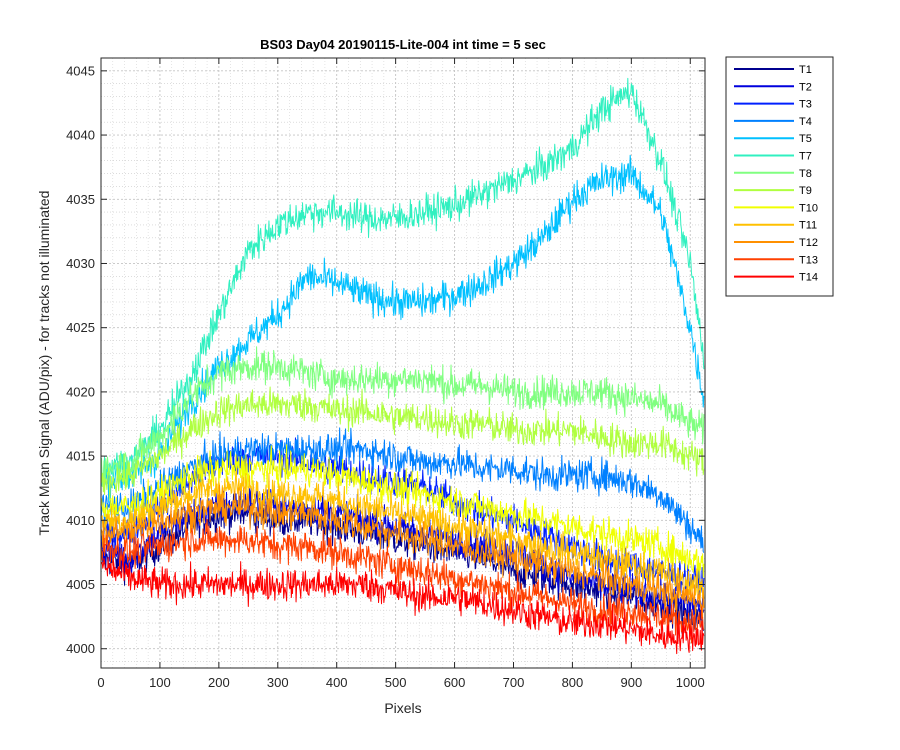  Describe the element at coordinates (80, 263) in the screenshot. I see `y-tick-label: 4030` at that location.